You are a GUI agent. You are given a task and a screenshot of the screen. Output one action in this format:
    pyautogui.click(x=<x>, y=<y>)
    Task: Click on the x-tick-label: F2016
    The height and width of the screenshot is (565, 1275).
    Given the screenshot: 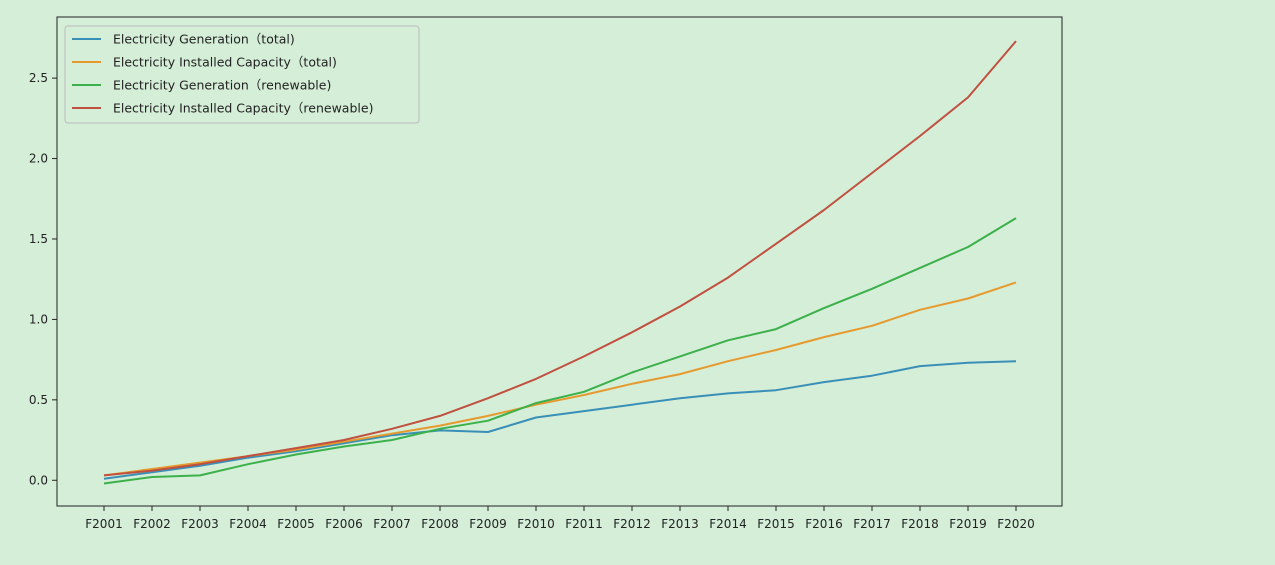 What is the action you would take?
    pyautogui.click(x=823, y=524)
    